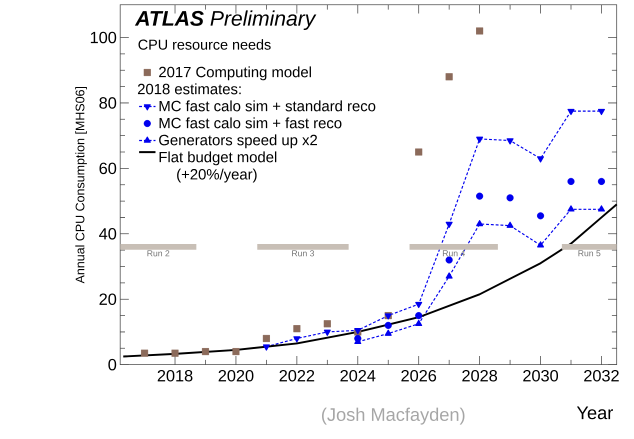 This screenshot has width=634, height=439. Describe the element at coordinates (103, 38) in the screenshot. I see `y-tick-label: 100` at that location.